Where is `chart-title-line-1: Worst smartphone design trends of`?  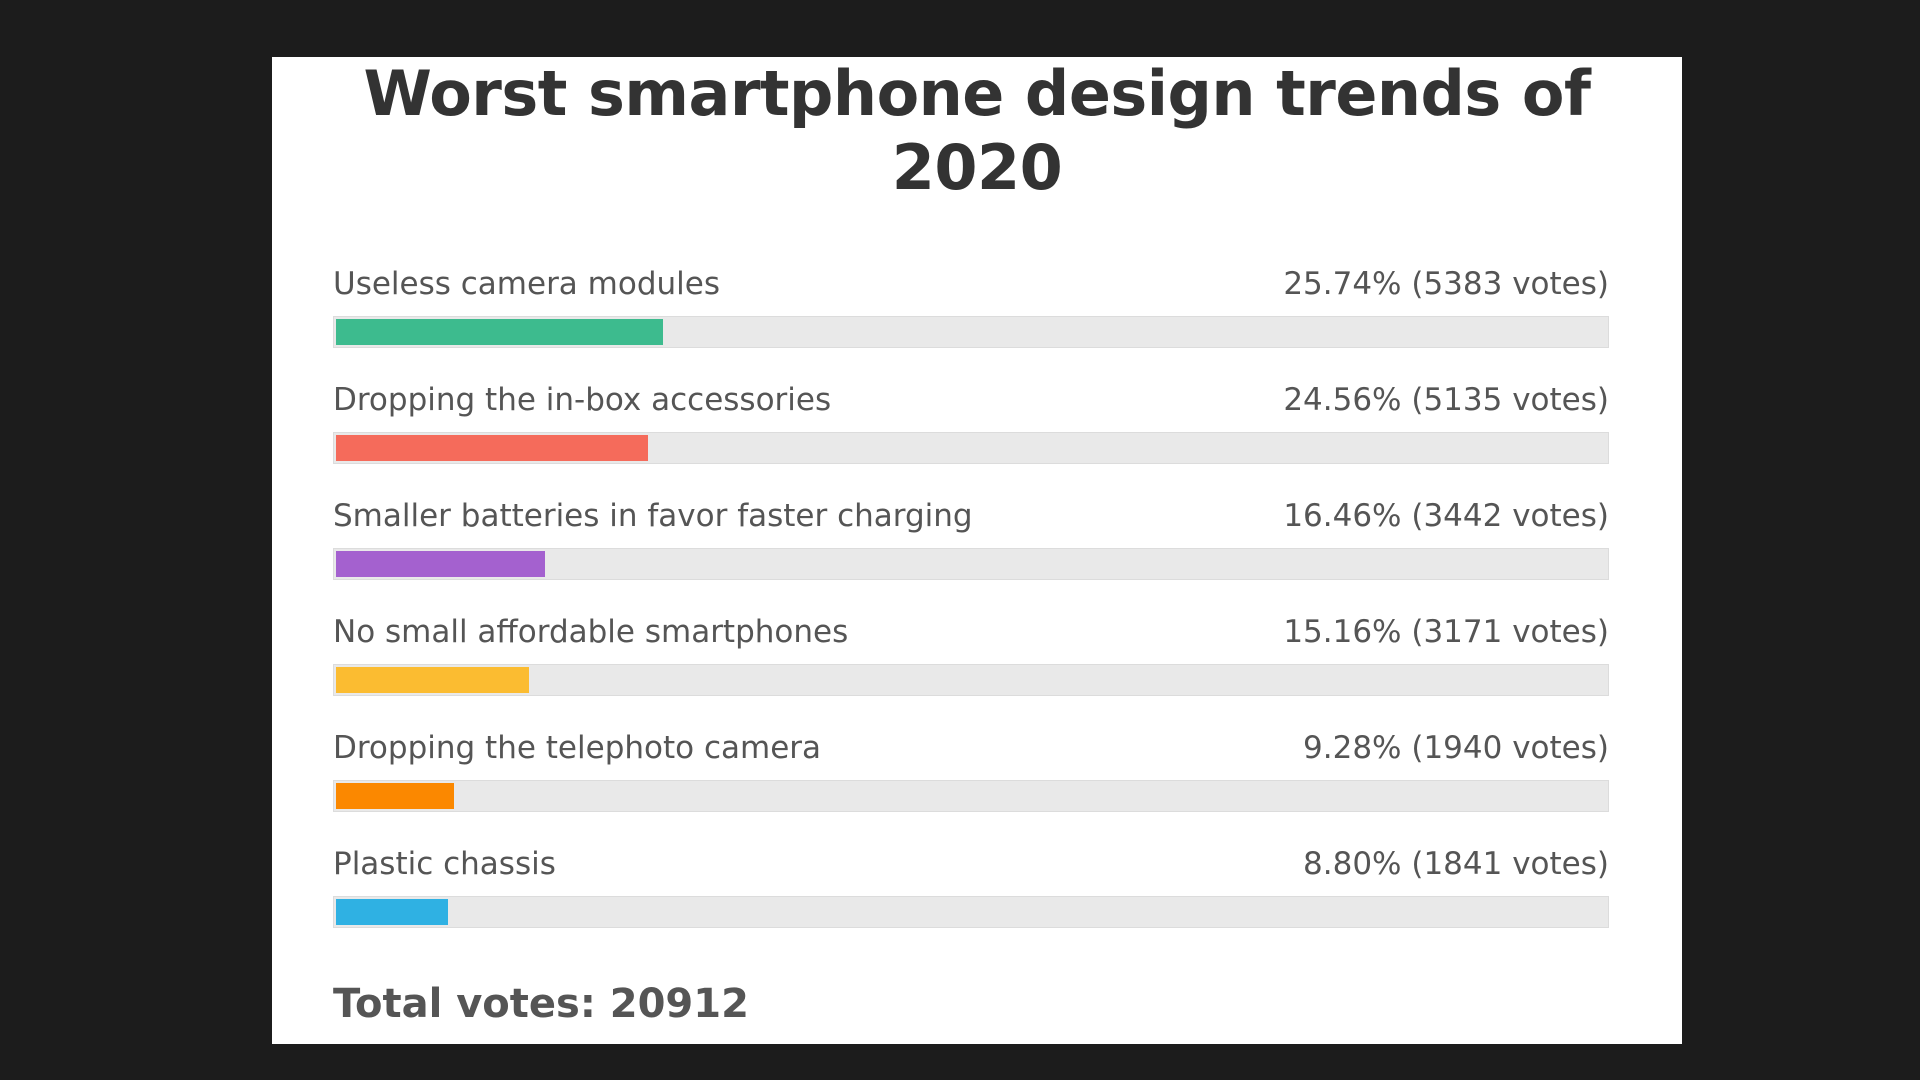
chart-title-line-1: Worst smartphone design trends of is located at coordinates (977, 93).